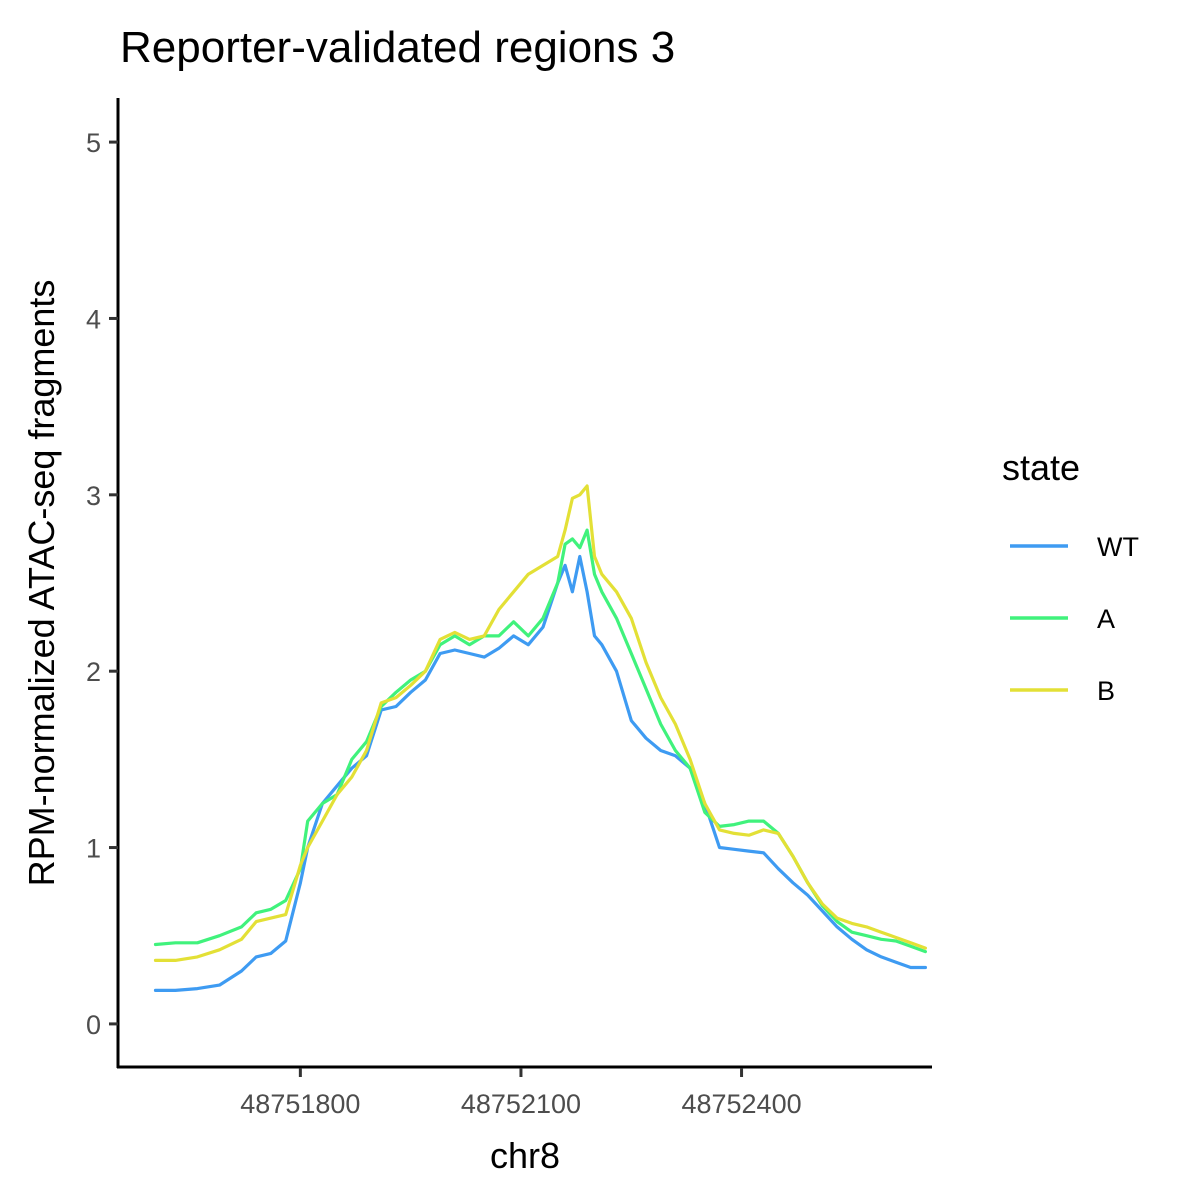 This screenshot has width=1200, height=1200. I want to click on x-tick-label: 48752100, so click(521, 1104).